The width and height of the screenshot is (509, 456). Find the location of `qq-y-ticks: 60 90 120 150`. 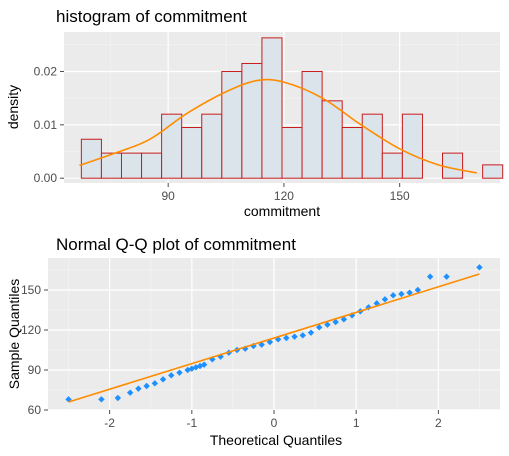

qq-y-ticks: 60 90 120 150 is located at coordinates (34, 350).